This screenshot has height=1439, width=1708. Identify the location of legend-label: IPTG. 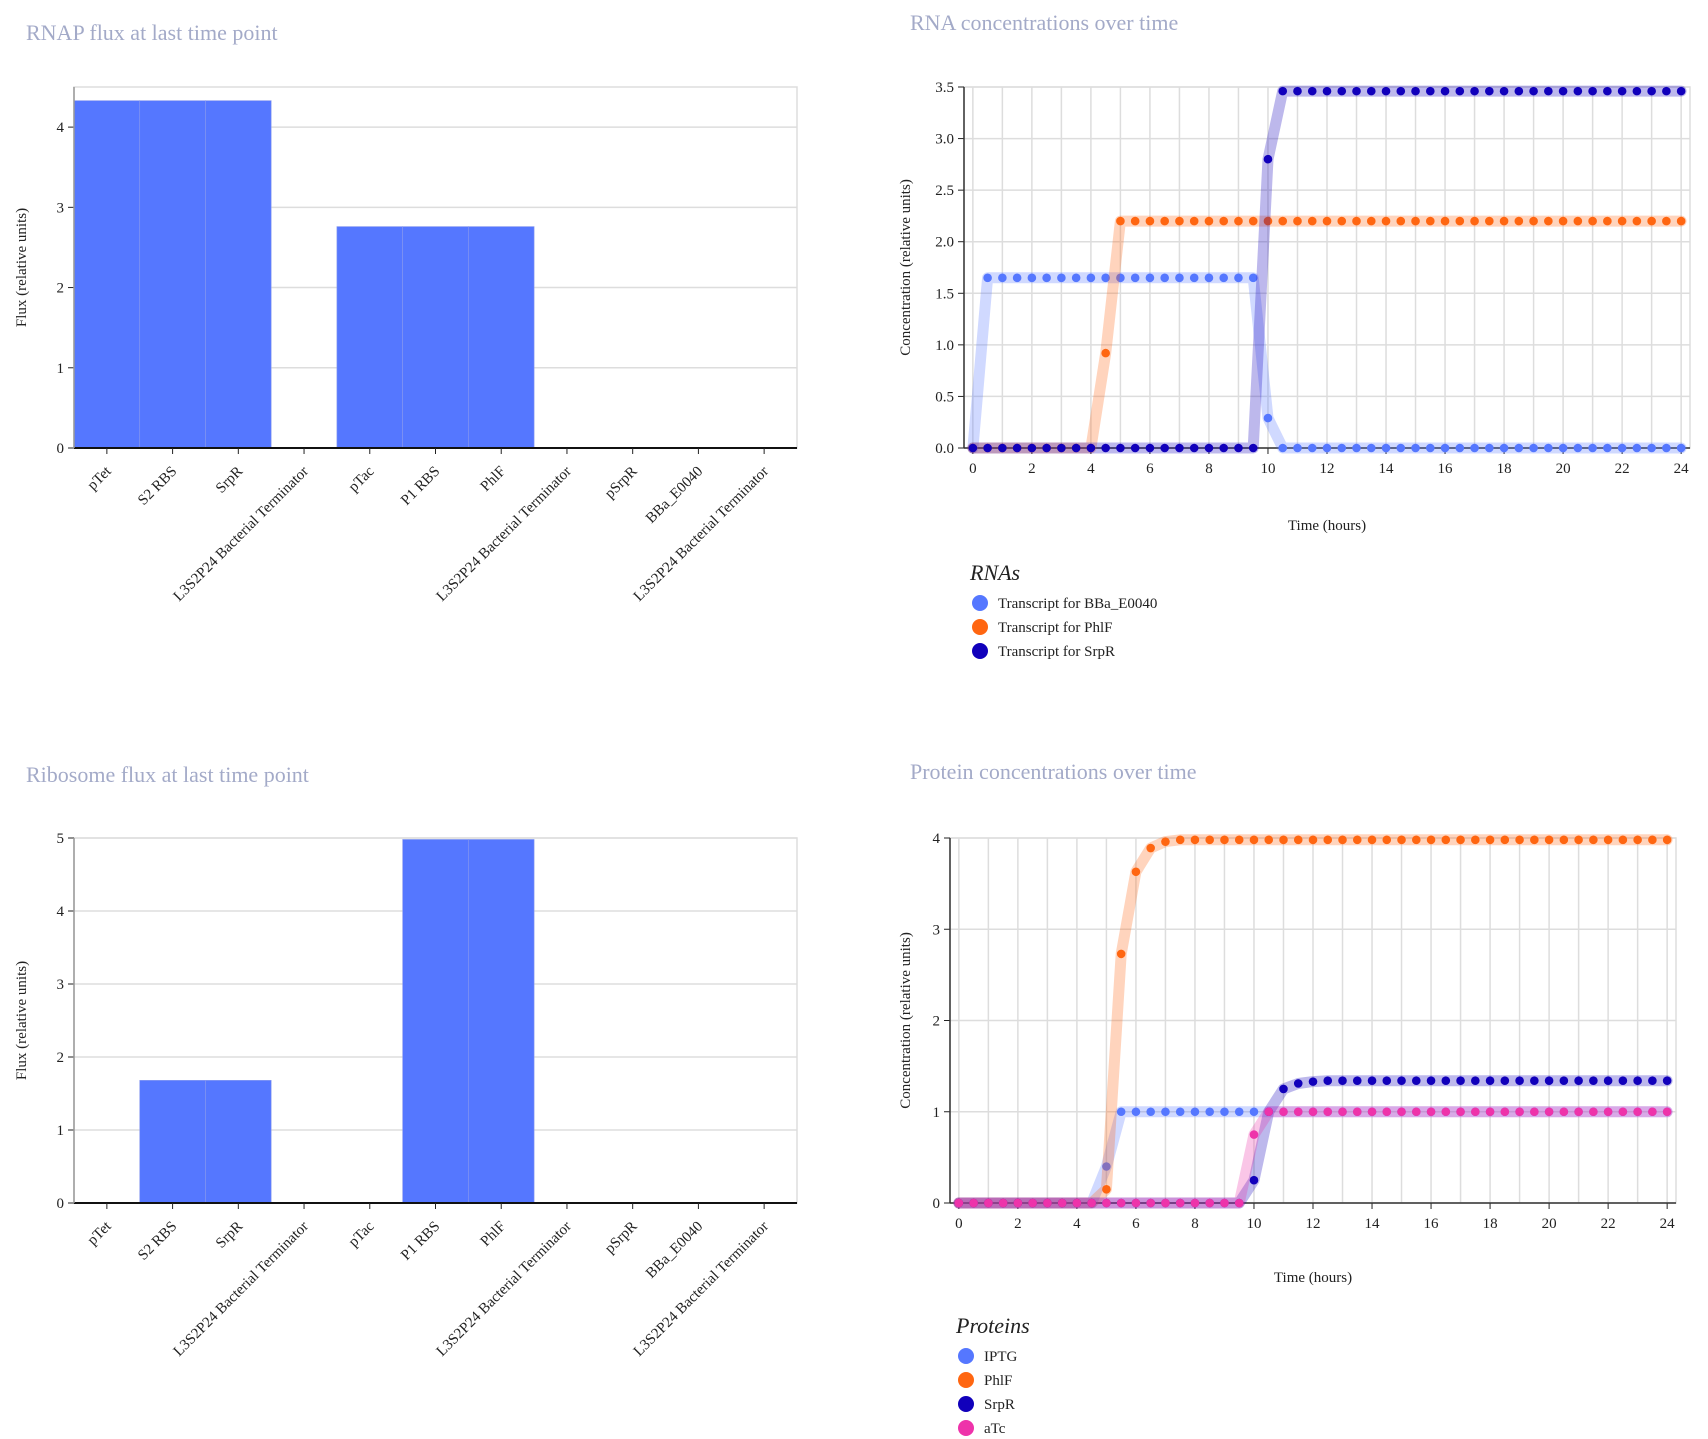
(1001, 1357).